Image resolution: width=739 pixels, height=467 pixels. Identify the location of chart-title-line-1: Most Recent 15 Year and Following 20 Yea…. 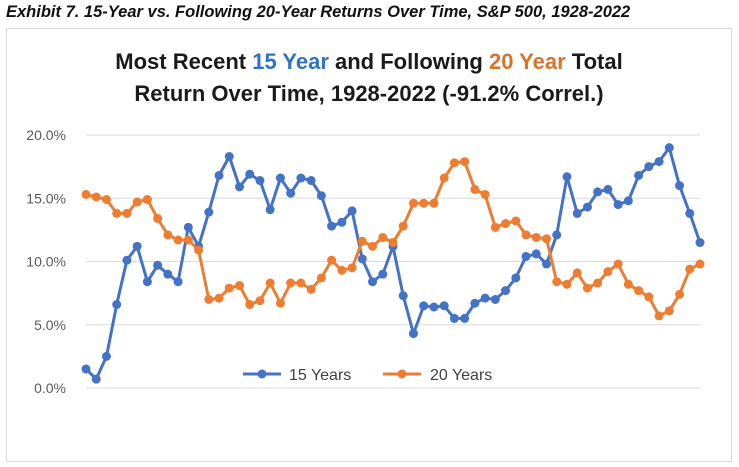
(369, 62).